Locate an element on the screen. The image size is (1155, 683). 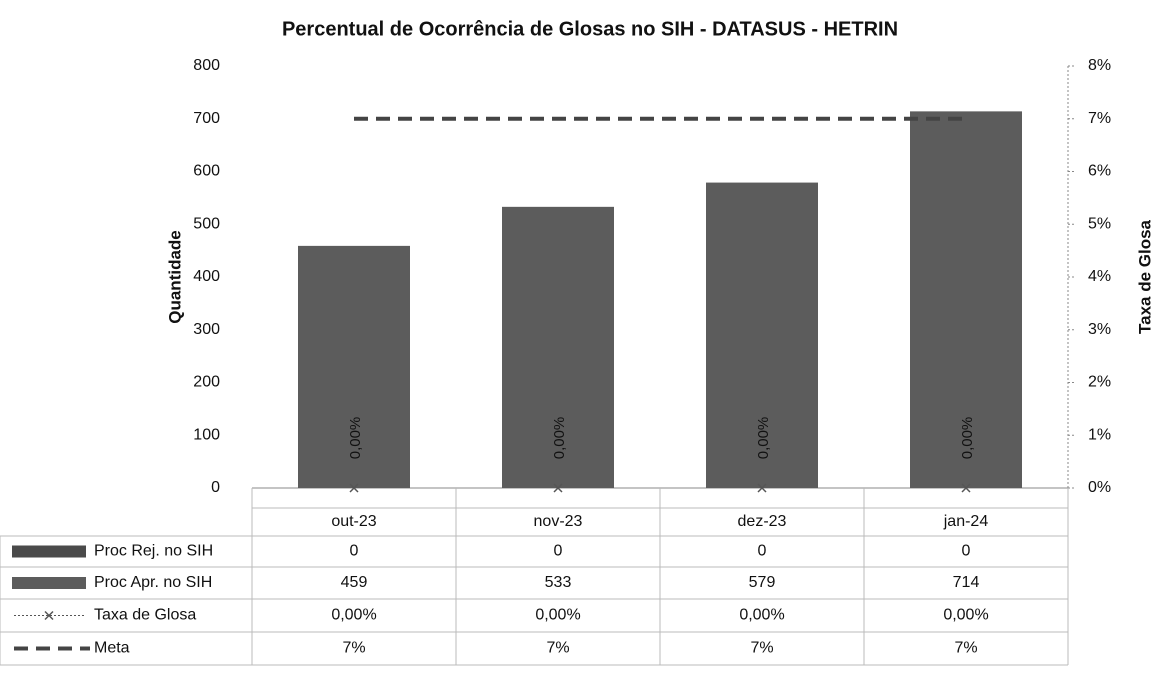
y2-tick-label: 7% is located at coordinates (1099, 118).